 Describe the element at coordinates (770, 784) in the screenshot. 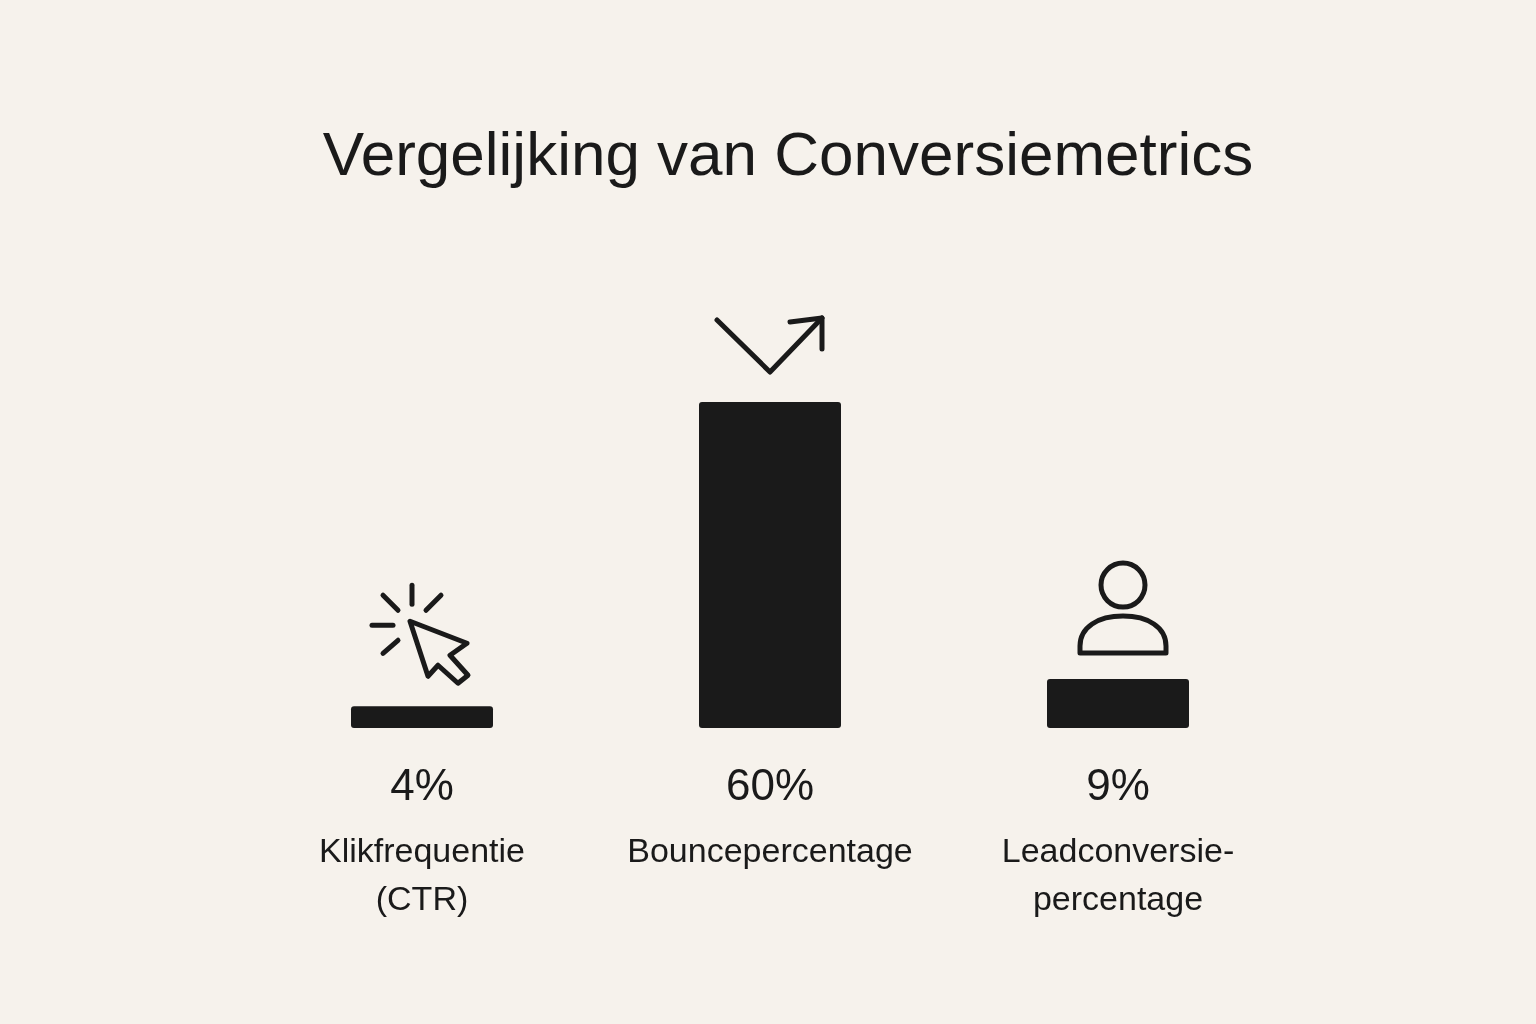

I see `data-label: 60%` at that location.